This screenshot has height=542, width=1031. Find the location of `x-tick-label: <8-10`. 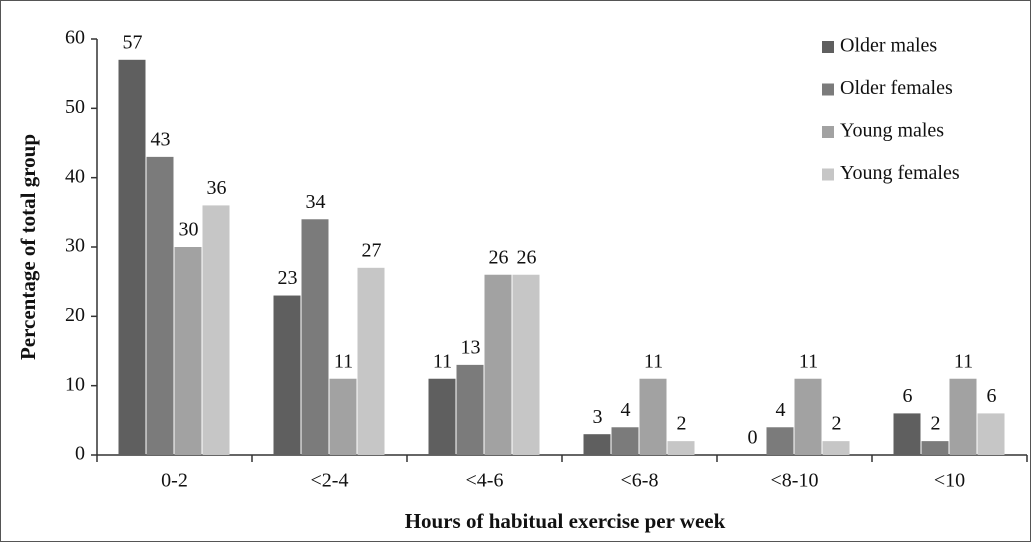

x-tick-label: <8-10 is located at coordinates (795, 481).